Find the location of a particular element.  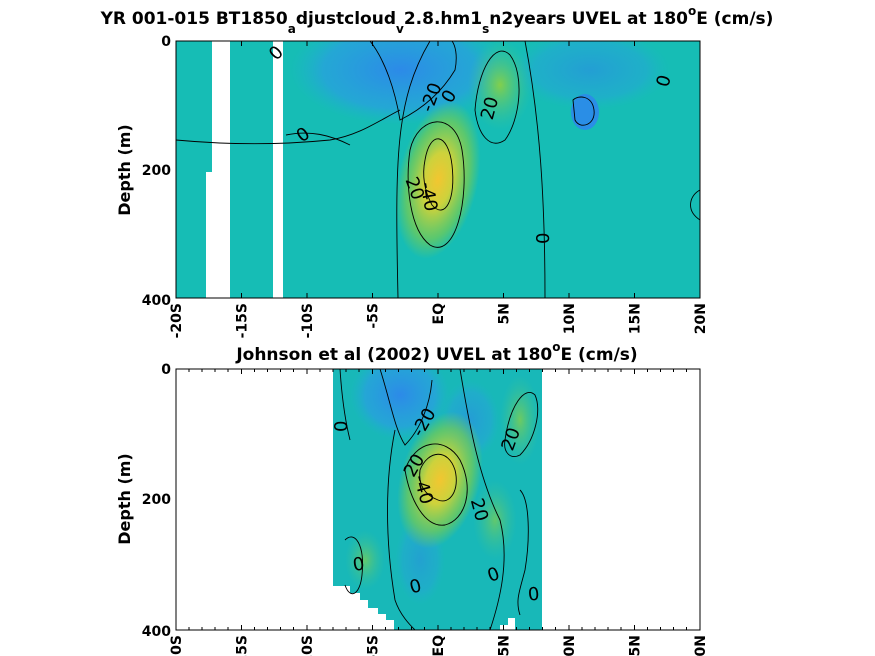

bottom-heatmap is located at coordinates (437, 499).